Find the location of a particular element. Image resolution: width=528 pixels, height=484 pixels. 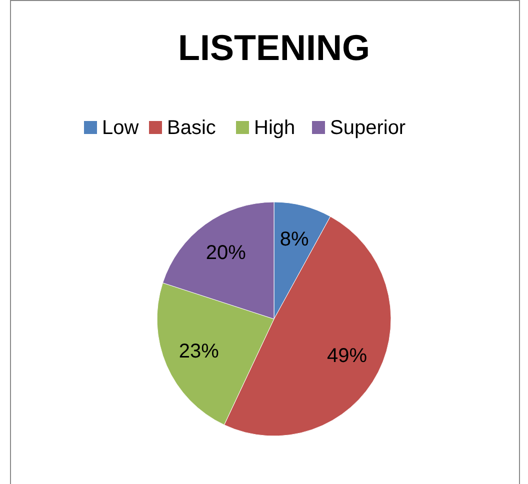

legend-label: Superior is located at coordinates (368, 128).